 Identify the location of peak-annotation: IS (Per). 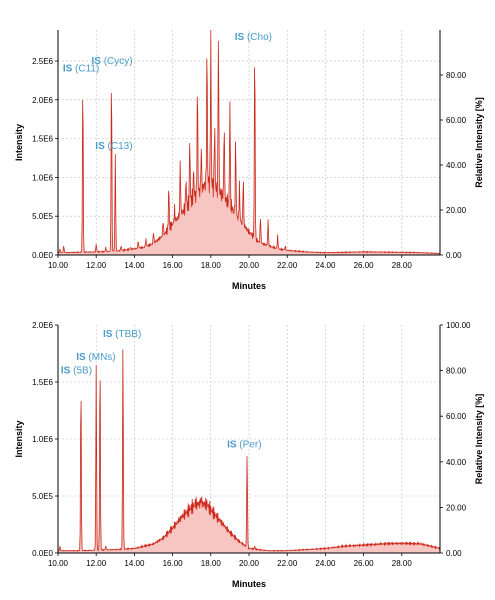
(244, 445).